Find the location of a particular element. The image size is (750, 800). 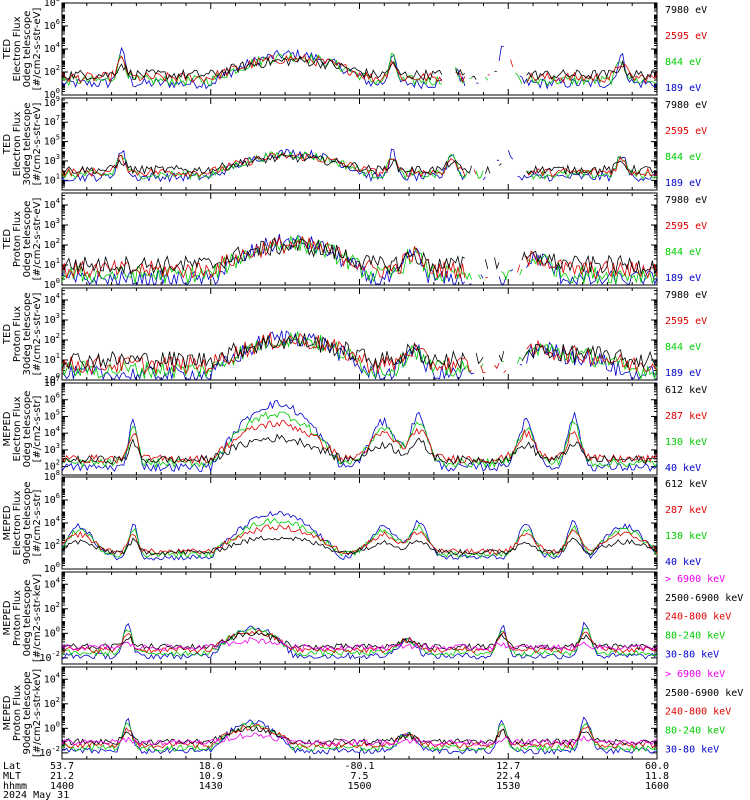

y-tick-exponent: 8 is located at coordinates (58, 473).